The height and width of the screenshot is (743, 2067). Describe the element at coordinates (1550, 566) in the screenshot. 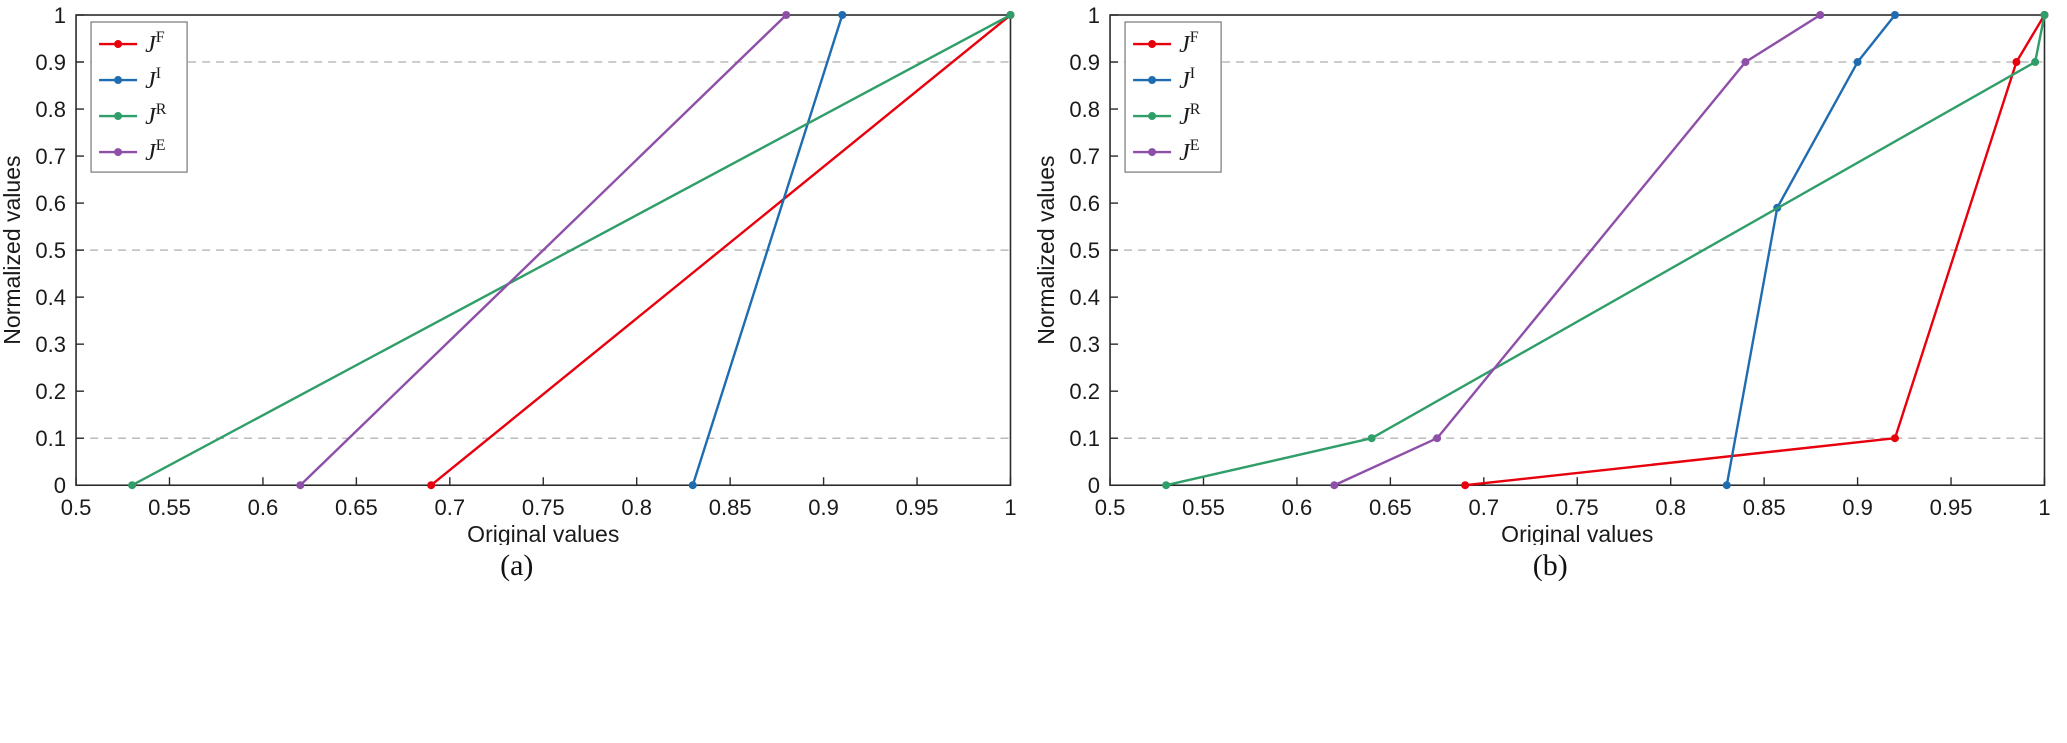

I see `chart-b-caption: (b)` at that location.